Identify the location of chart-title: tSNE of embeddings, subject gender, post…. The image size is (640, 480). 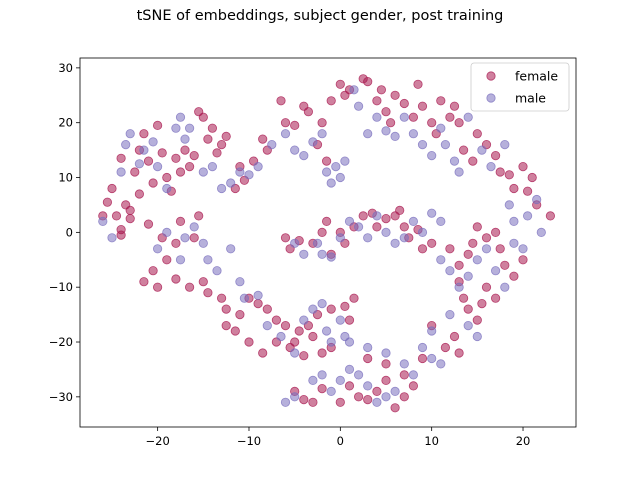
(320, 16).